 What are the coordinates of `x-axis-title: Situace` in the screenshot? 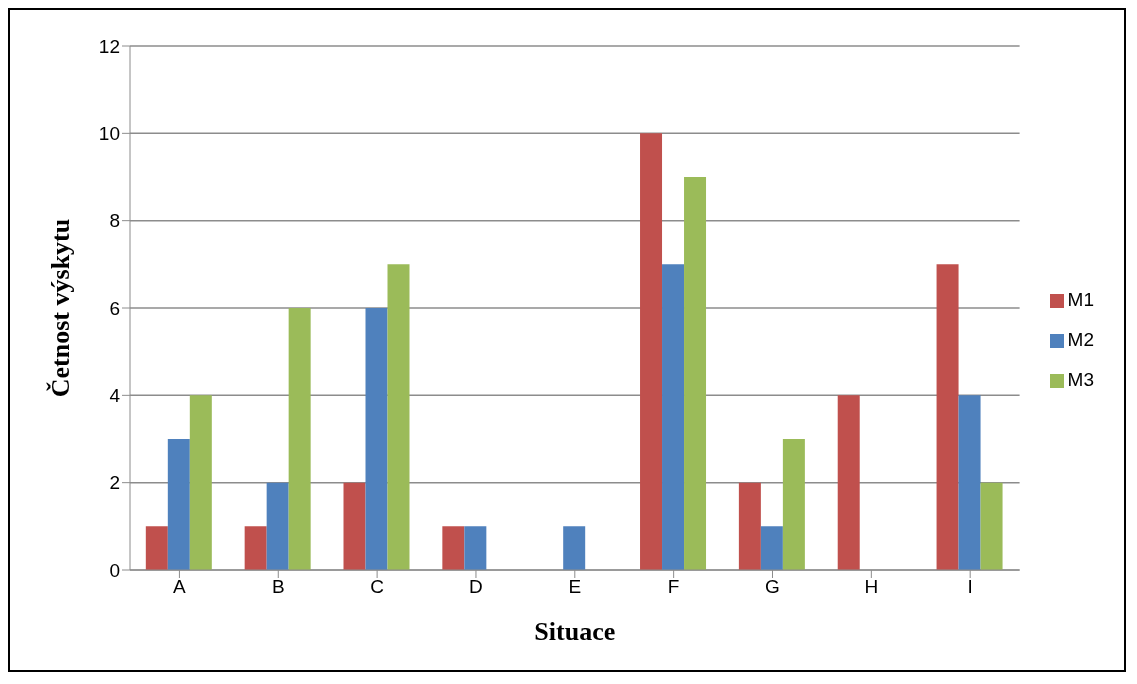 It's located at (575, 631).